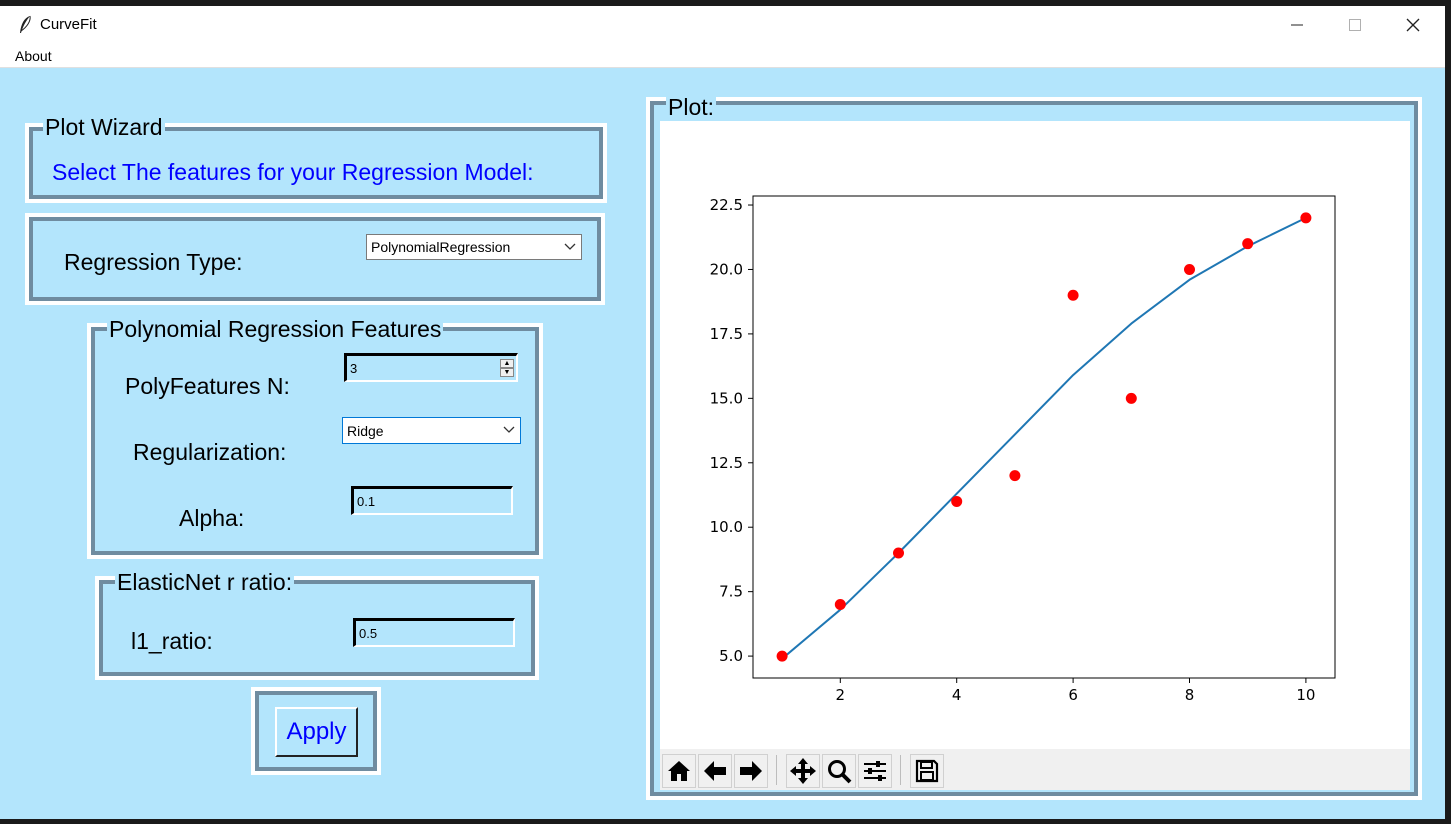 The width and height of the screenshot is (1451, 824). I want to click on elasticnet-frame: ElasticNet r ratio: l1_ratio: 0.5, so click(317, 625).